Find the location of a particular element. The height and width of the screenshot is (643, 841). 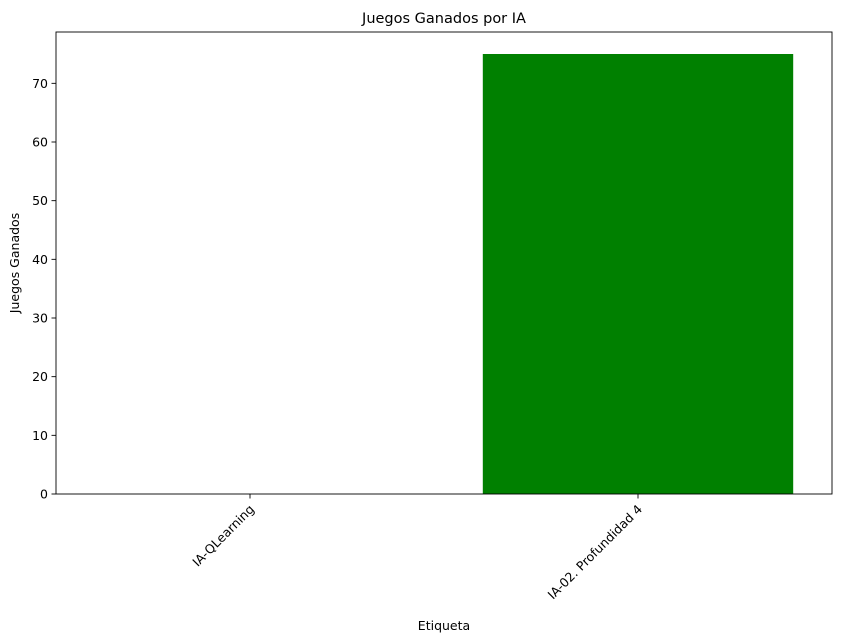

y-tick-label: 50 is located at coordinates (40, 200).